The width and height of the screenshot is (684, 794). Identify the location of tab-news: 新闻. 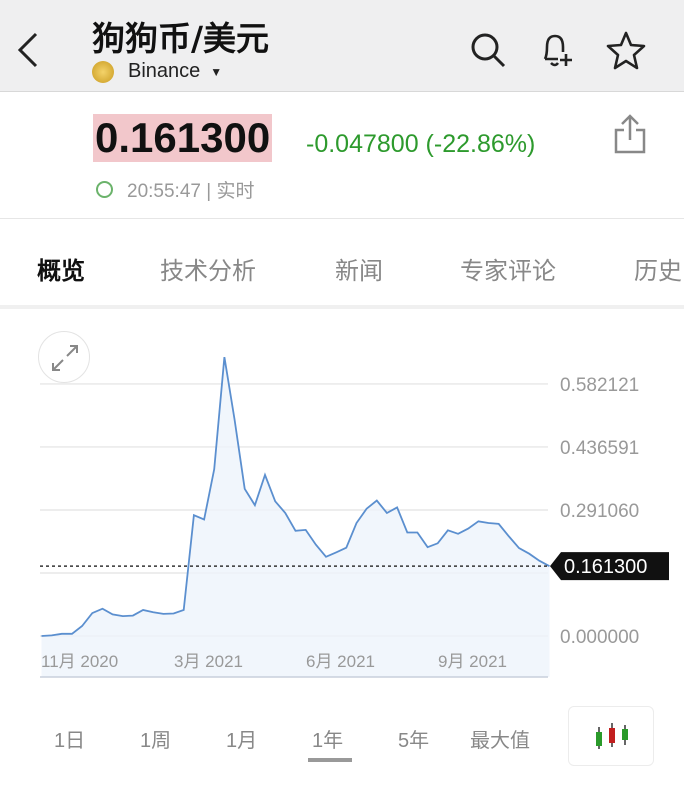
(359, 271).